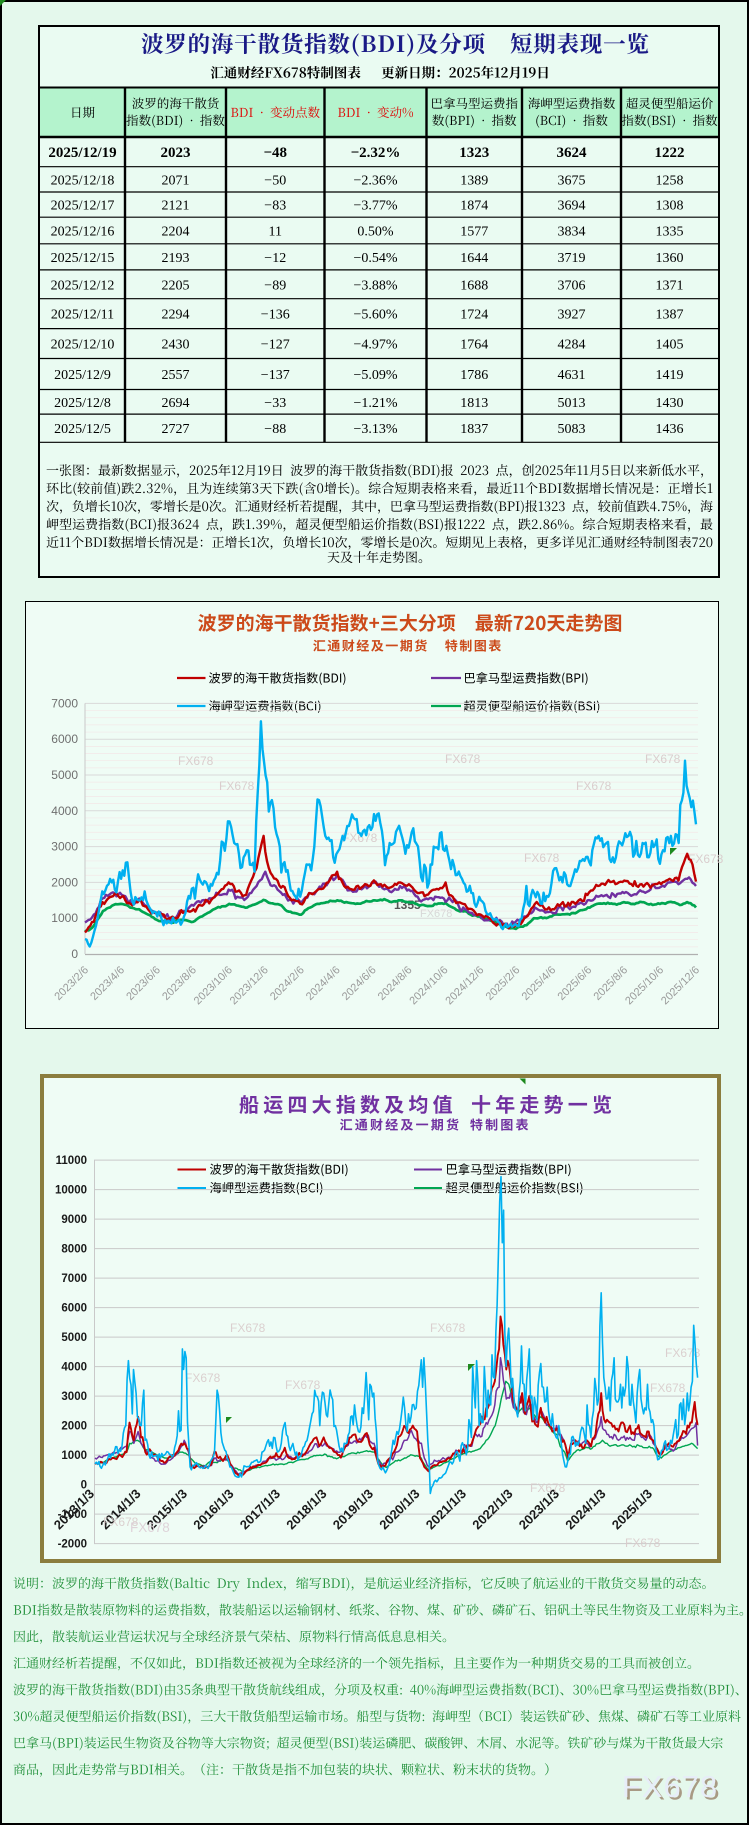 This screenshot has width=749, height=1825. I want to click on svg-text: −2.32%, so click(376, 153).